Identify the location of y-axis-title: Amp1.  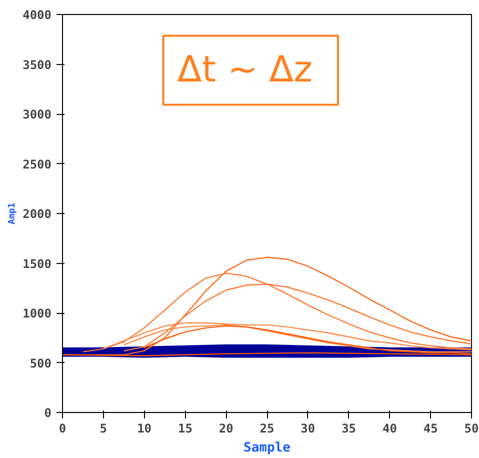
(13, 213).